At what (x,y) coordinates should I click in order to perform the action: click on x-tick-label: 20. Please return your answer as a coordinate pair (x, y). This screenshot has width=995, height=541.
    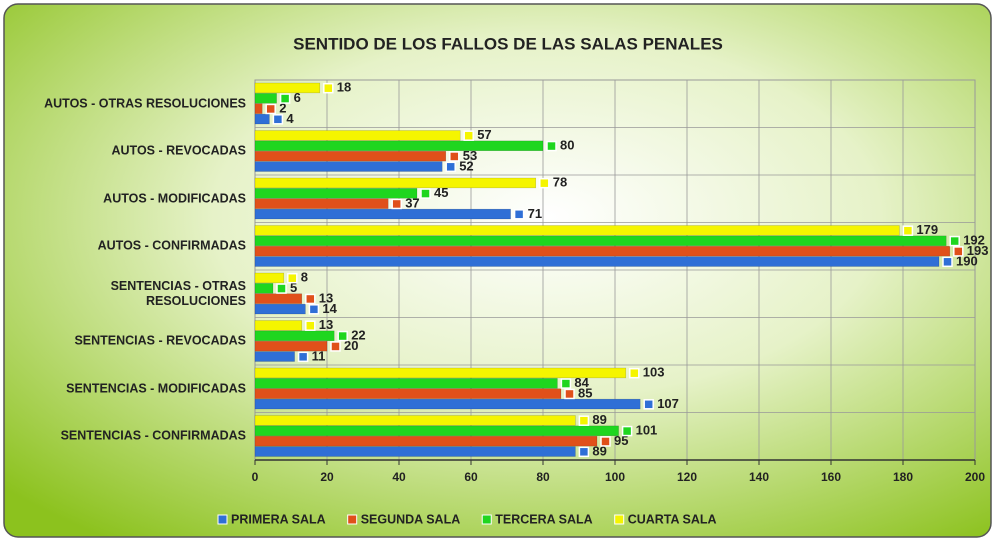
    Looking at the image, I should click on (327, 477).